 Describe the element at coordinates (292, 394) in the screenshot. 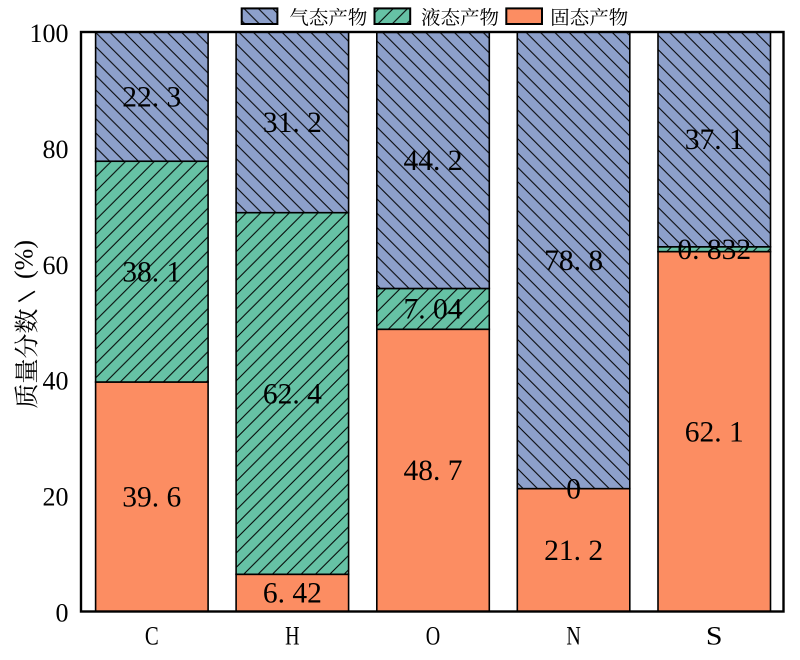

I see `svg-text: 62. 4` at that location.